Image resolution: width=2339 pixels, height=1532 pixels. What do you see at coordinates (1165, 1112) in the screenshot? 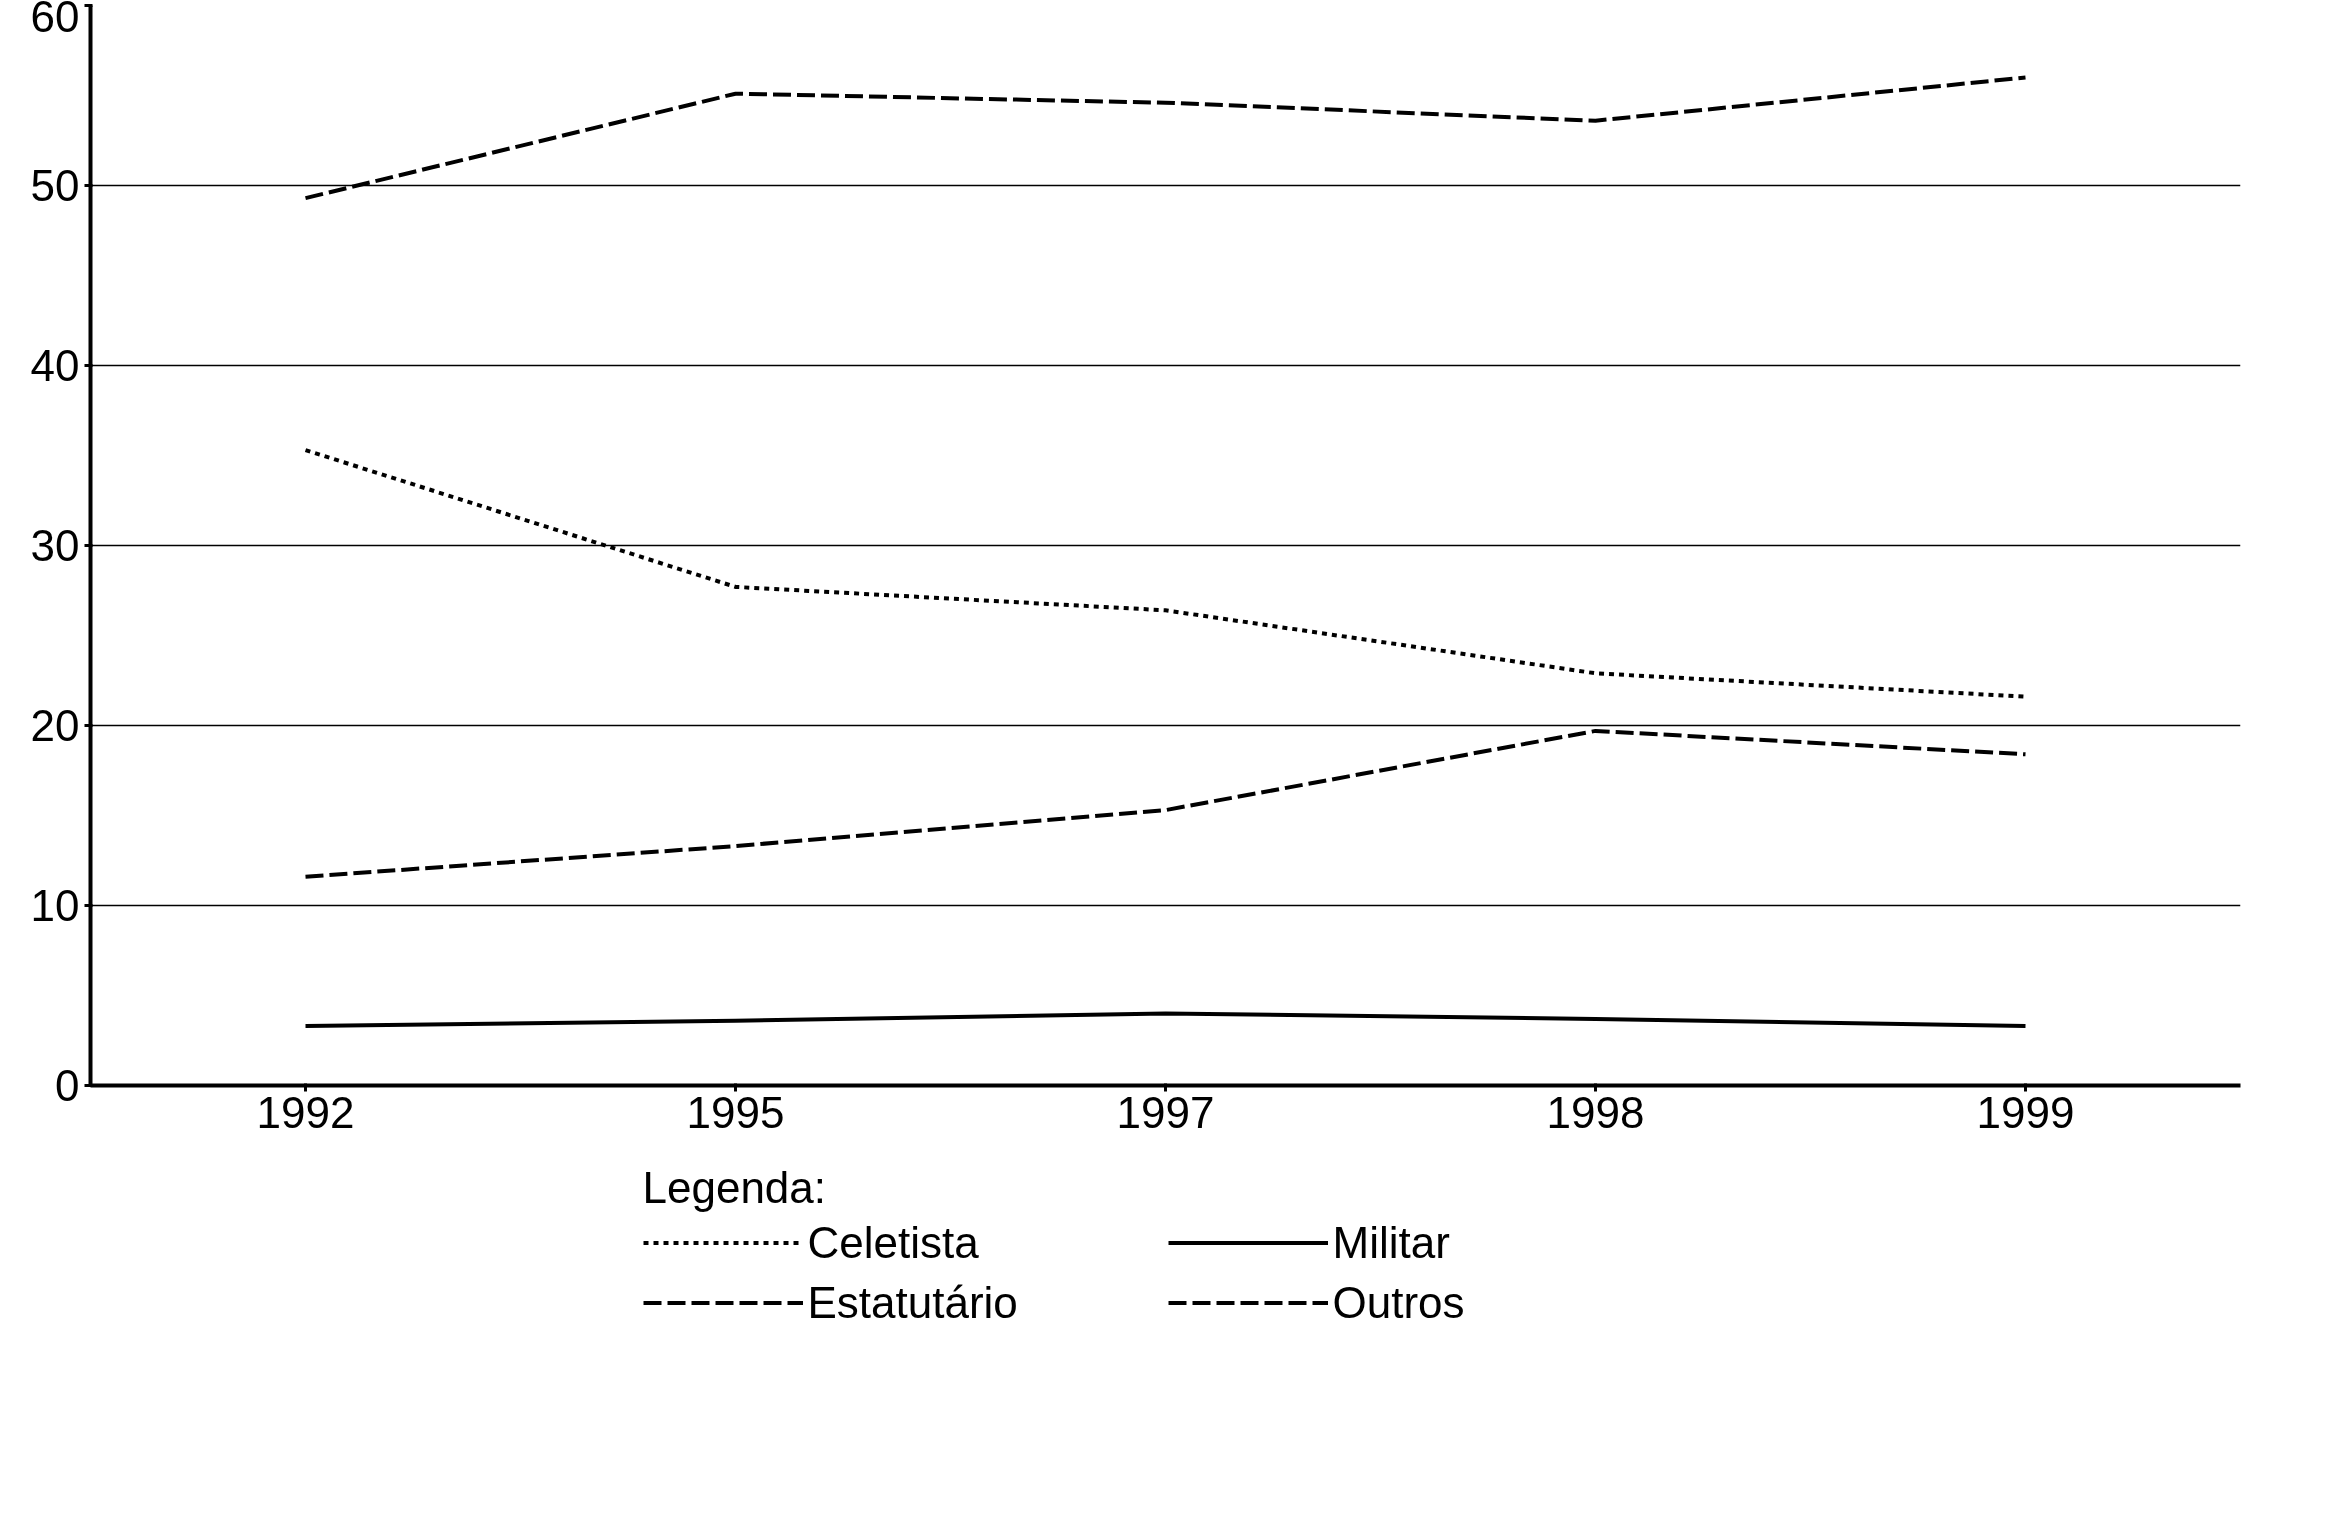
I see `x-tick-label: 1997` at bounding box center [1165, 1112].